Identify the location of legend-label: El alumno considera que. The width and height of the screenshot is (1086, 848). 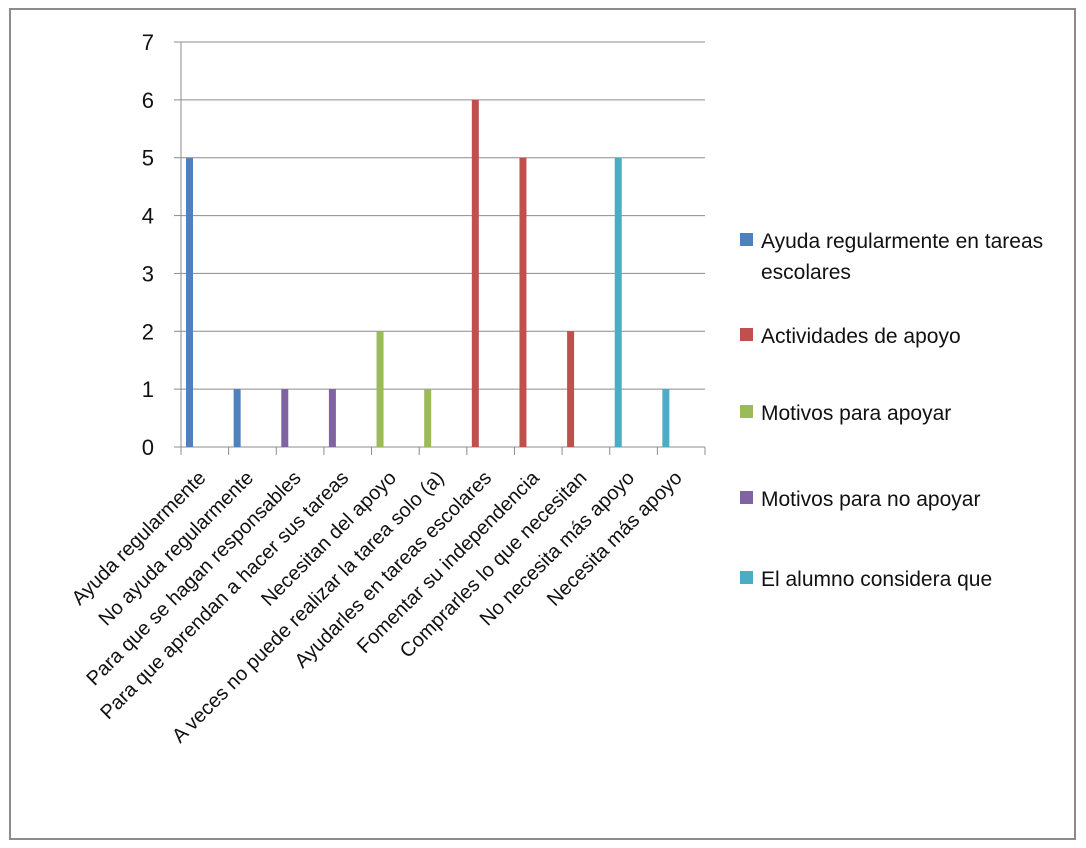
(877, 579).